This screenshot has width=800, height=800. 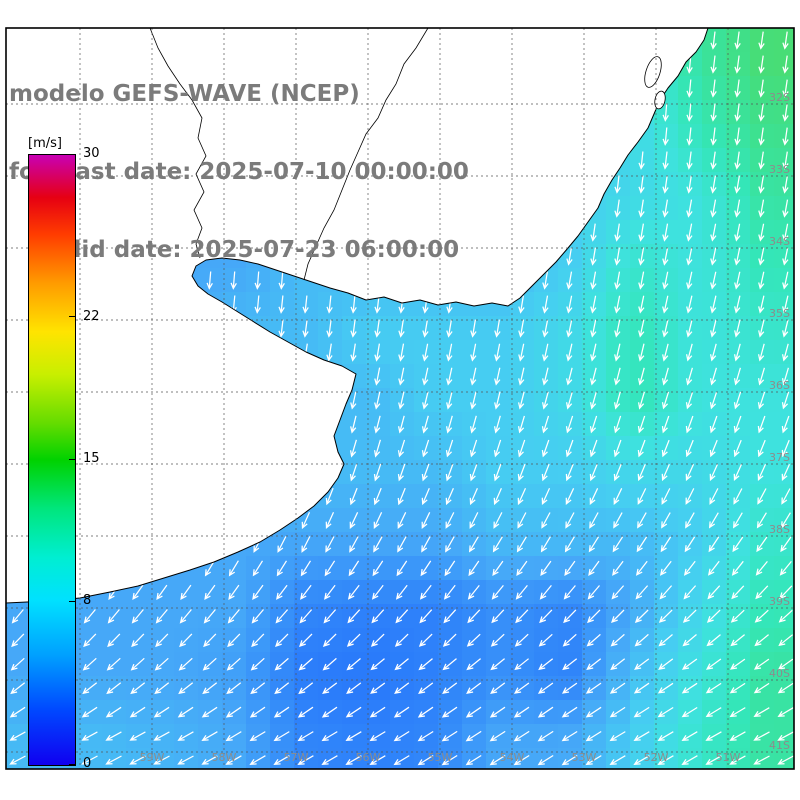 What do you see at coordinates (779, 601) in the screenshot?
I see `latitude-label: 39S` at bounding box center [779, 601].